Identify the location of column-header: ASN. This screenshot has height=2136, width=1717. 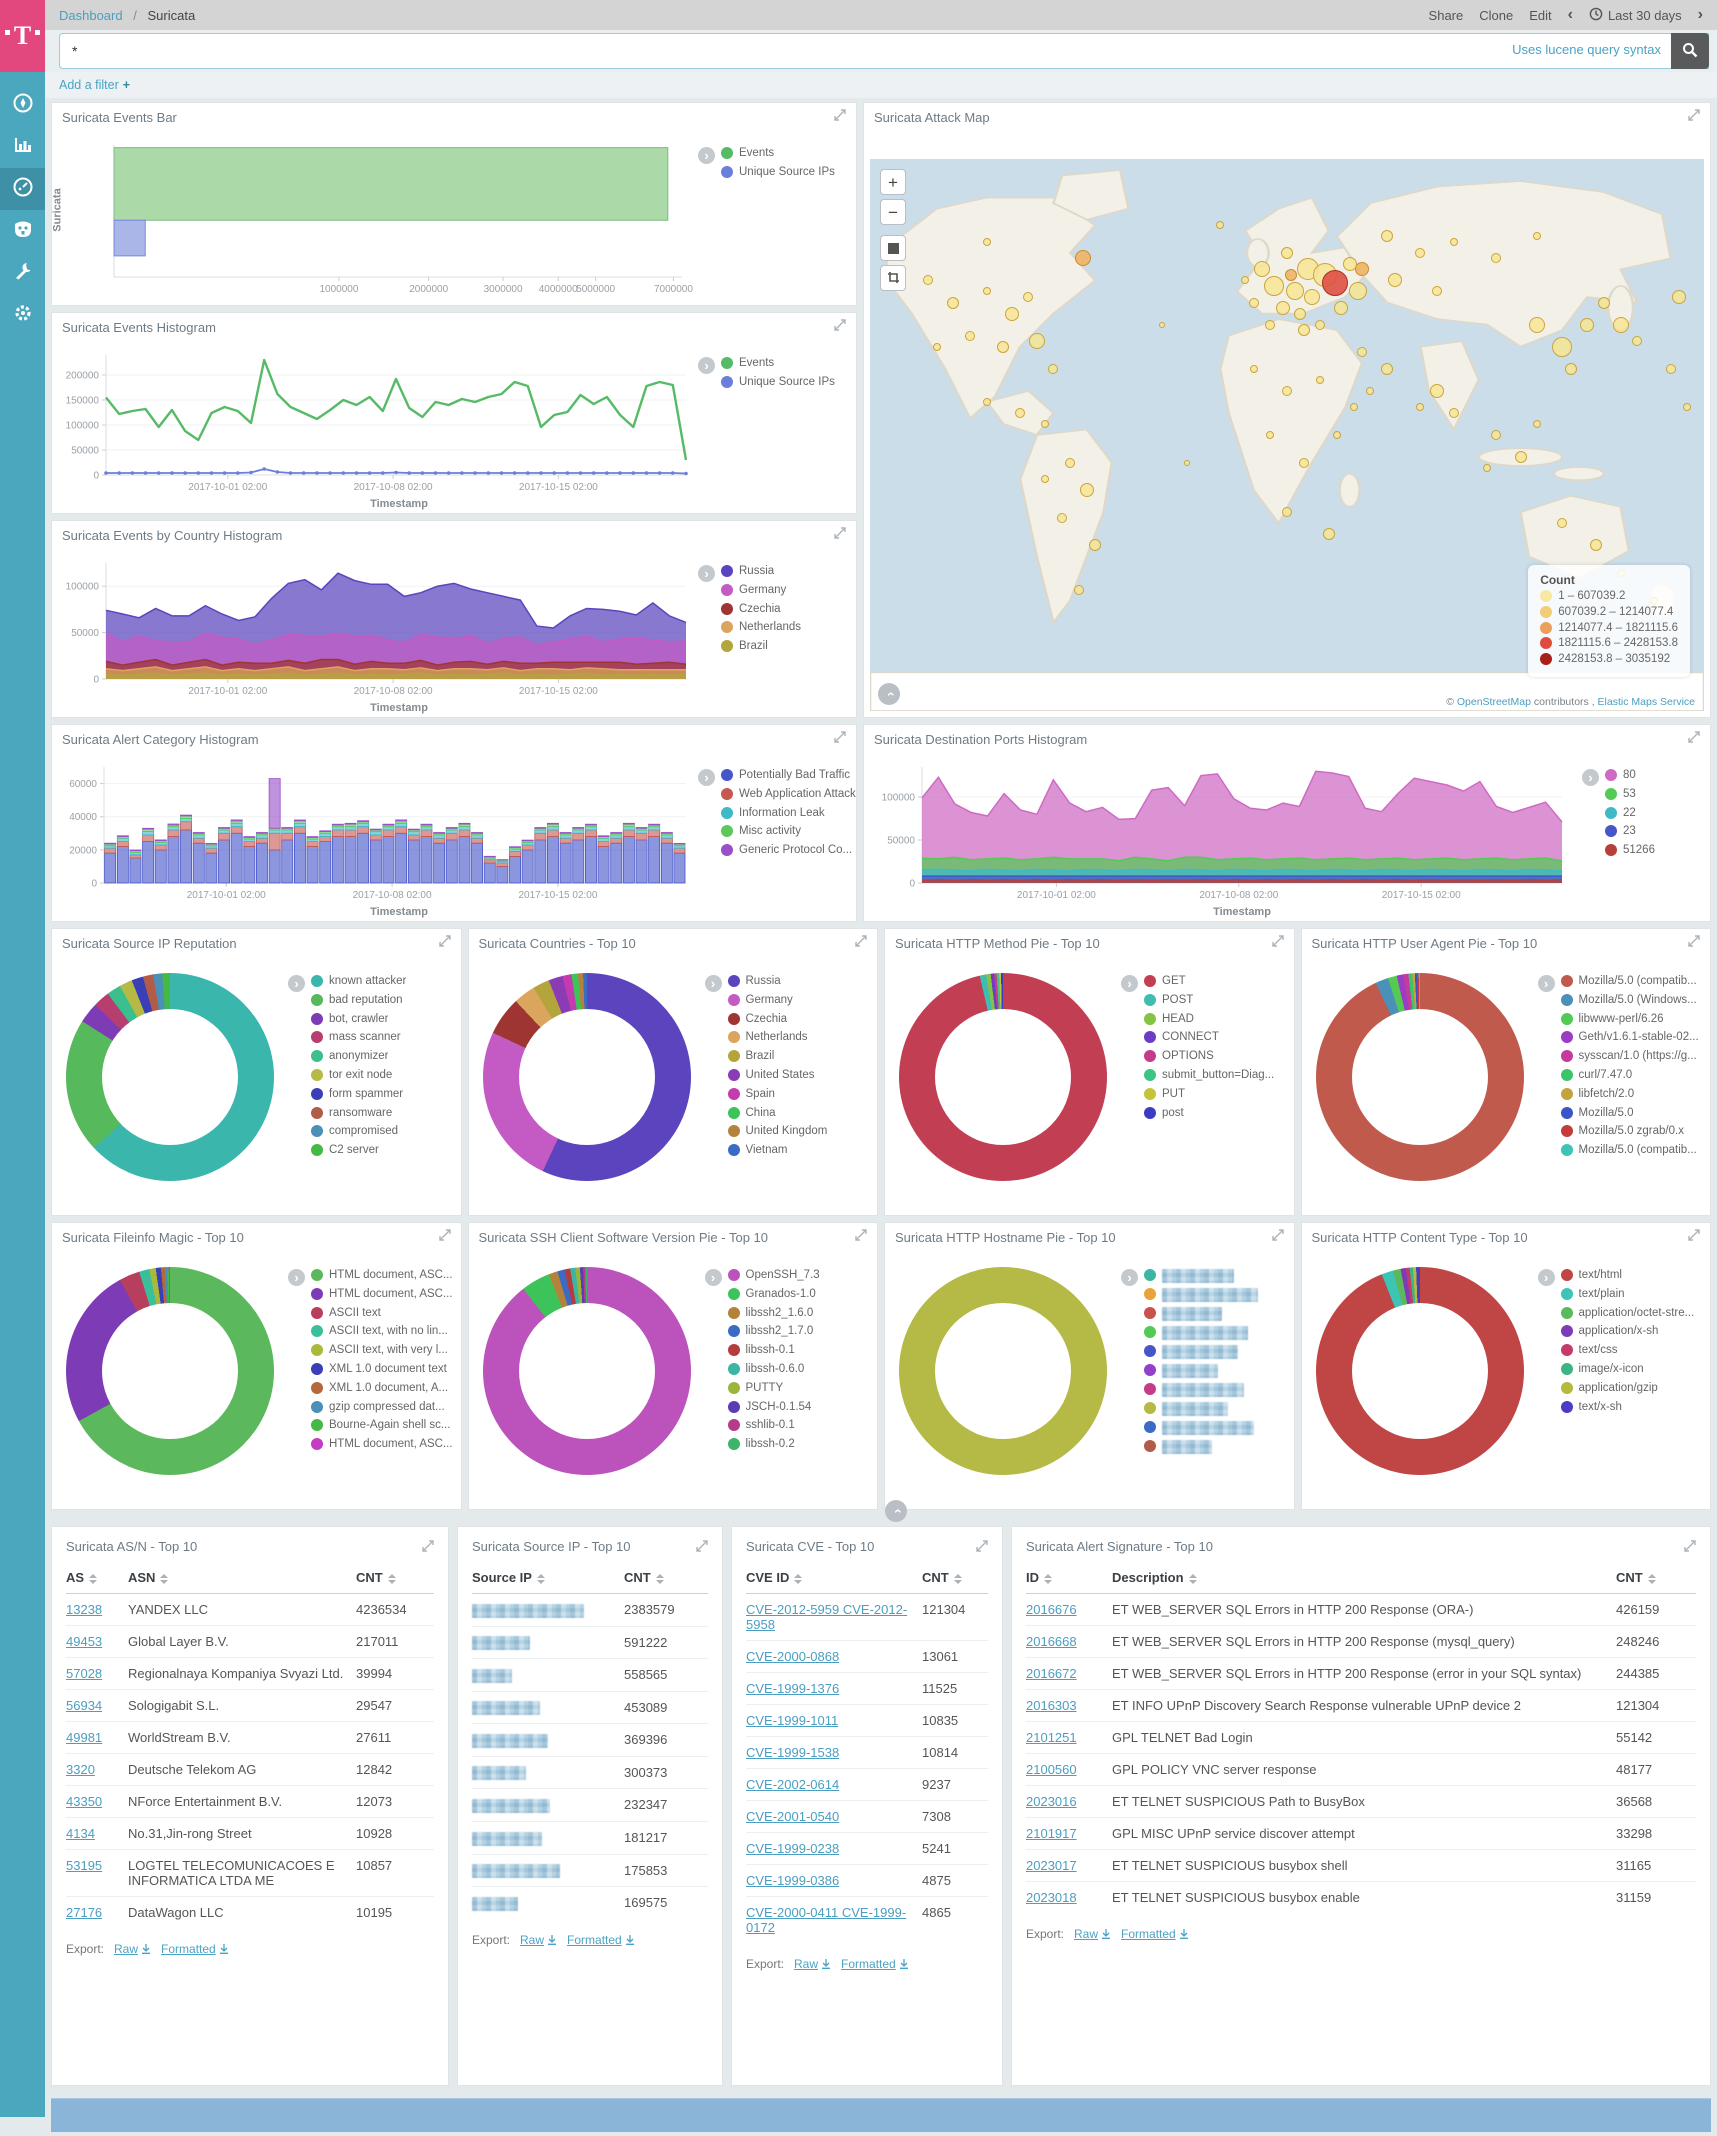
(242, 1579).